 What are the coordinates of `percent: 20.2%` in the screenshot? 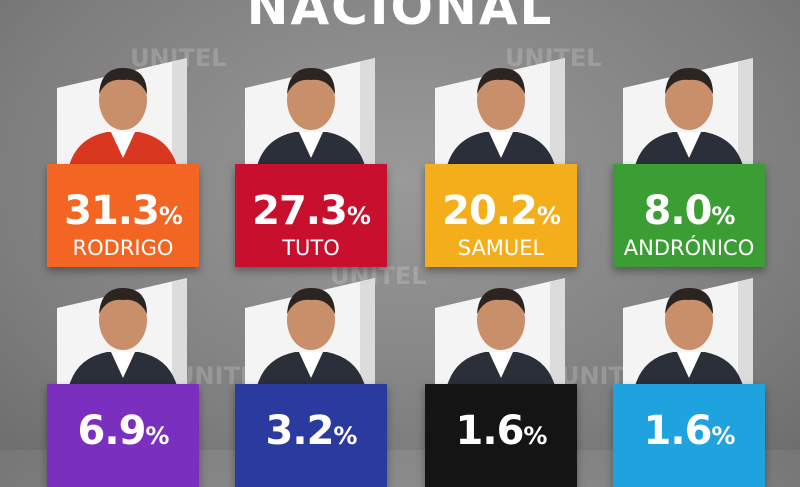 It's located at (501, 211).